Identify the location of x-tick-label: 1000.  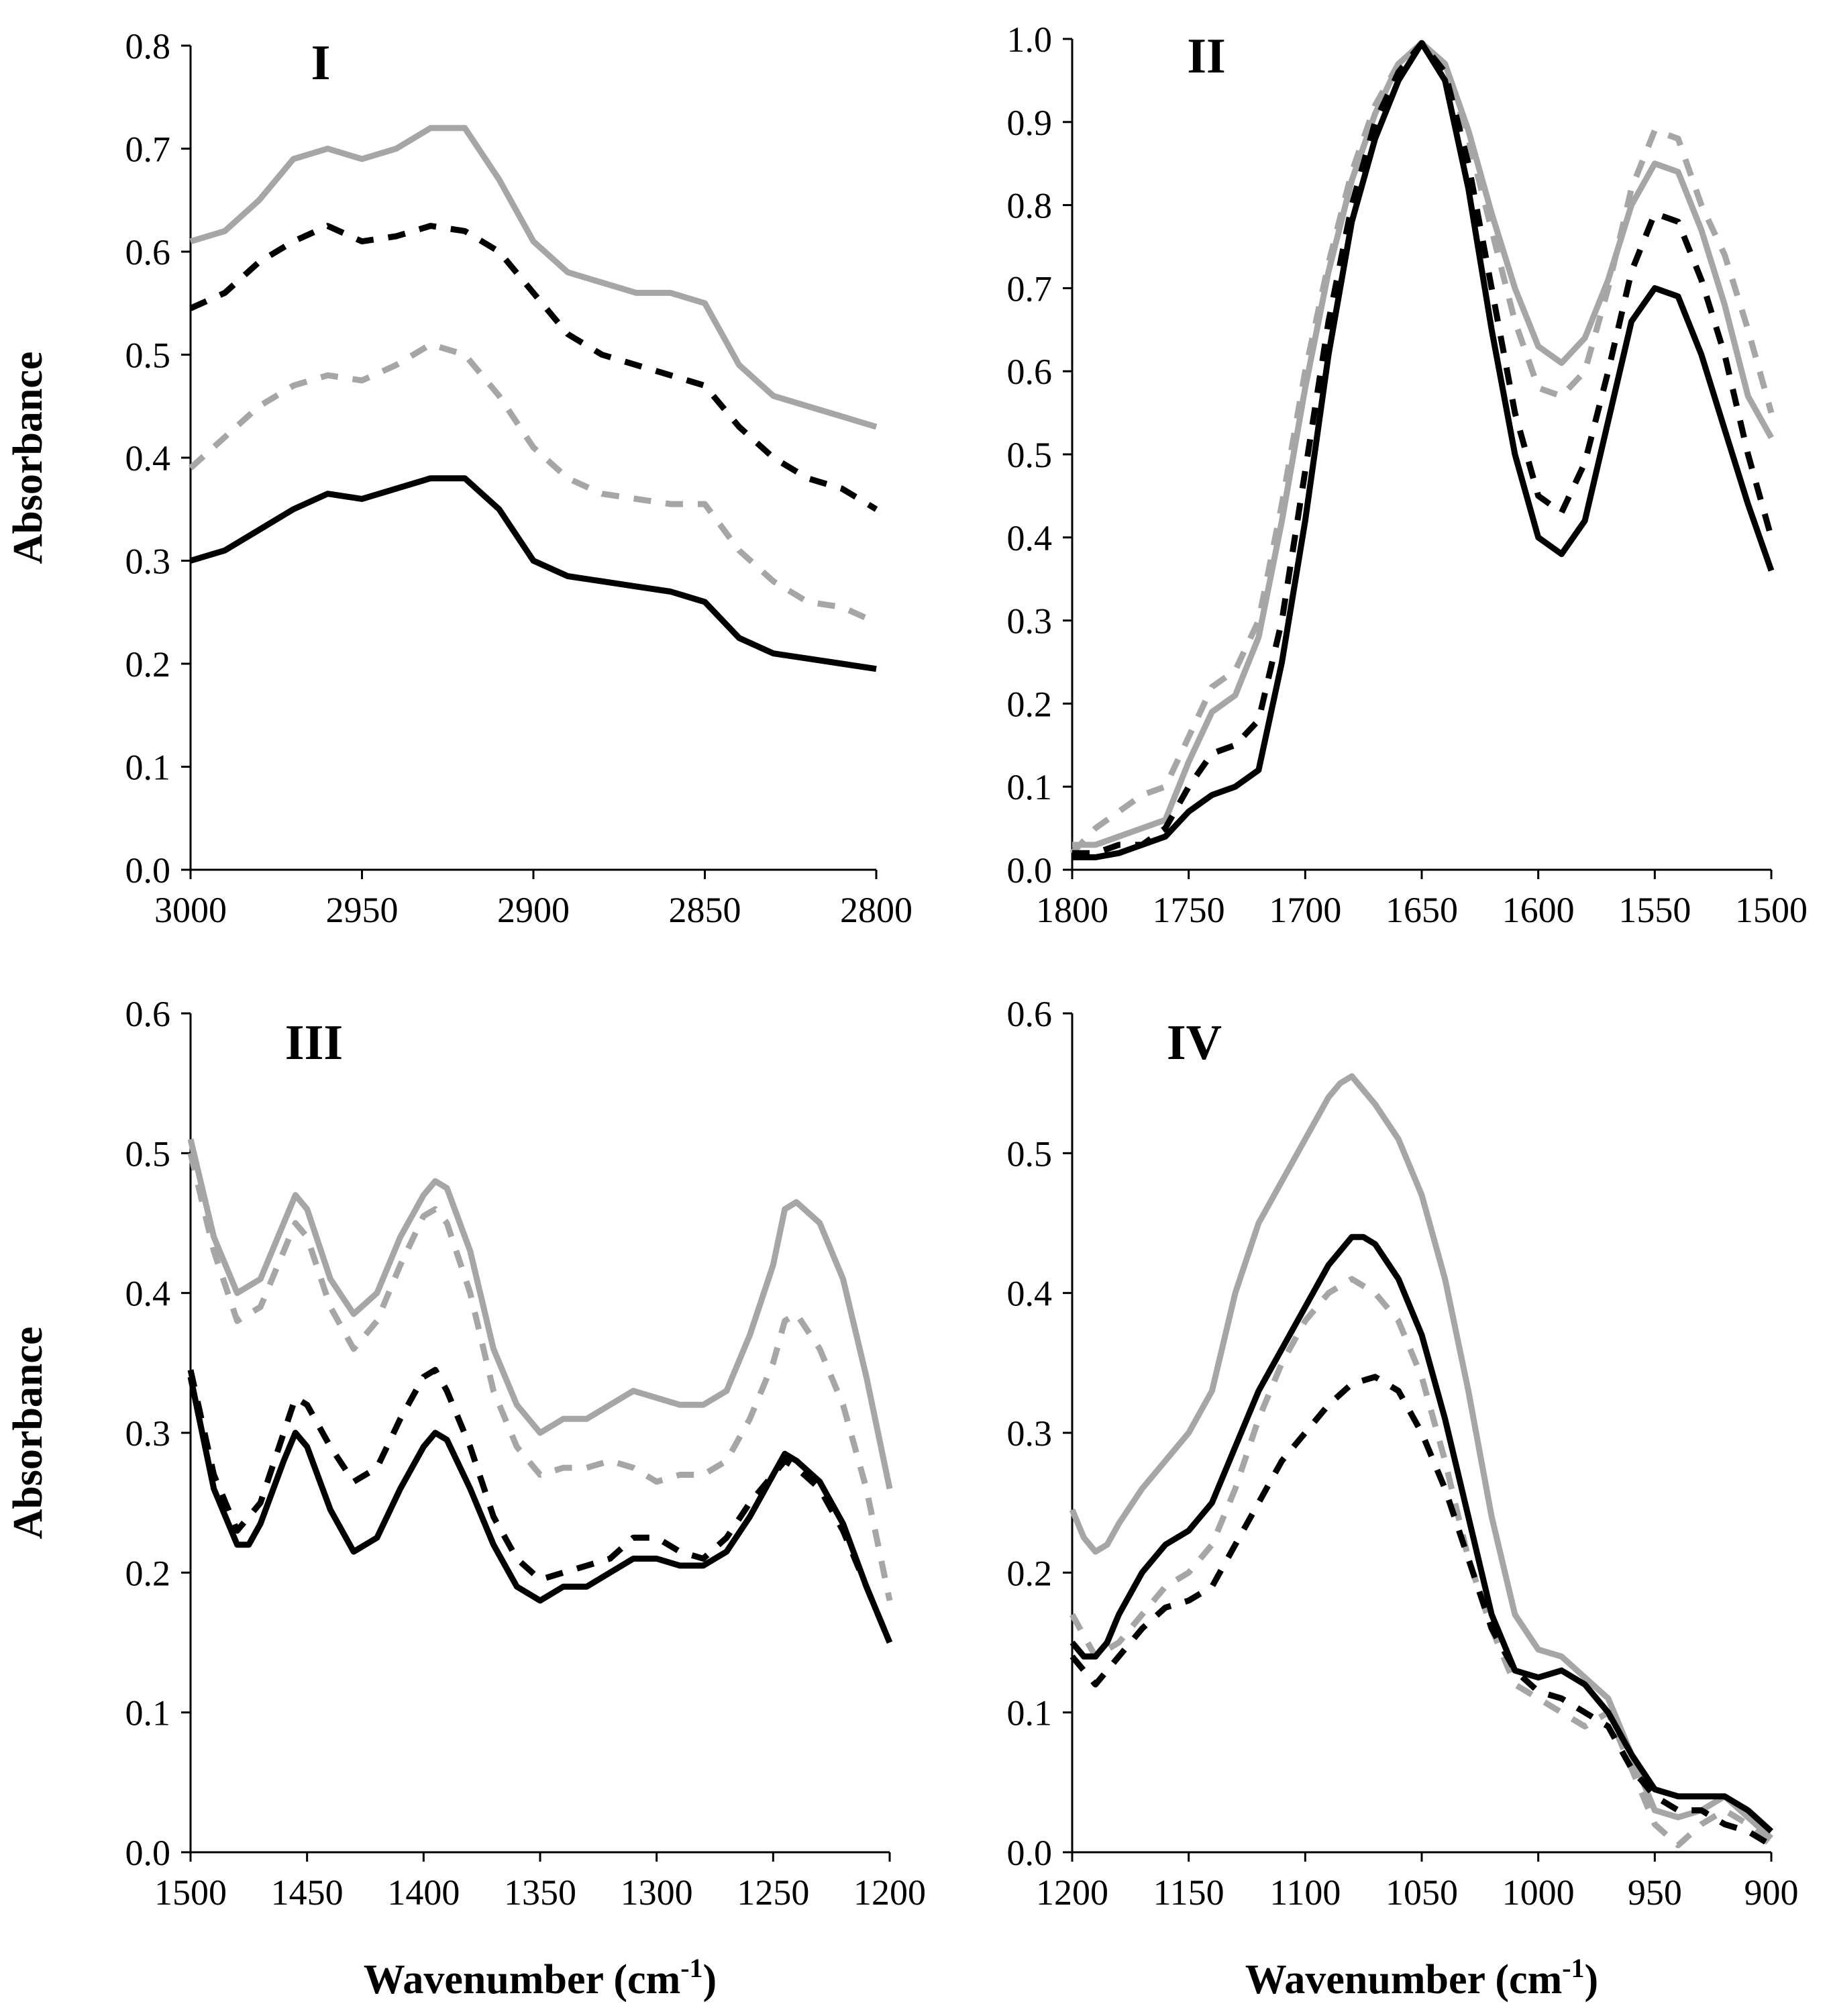
(1538, 1892).